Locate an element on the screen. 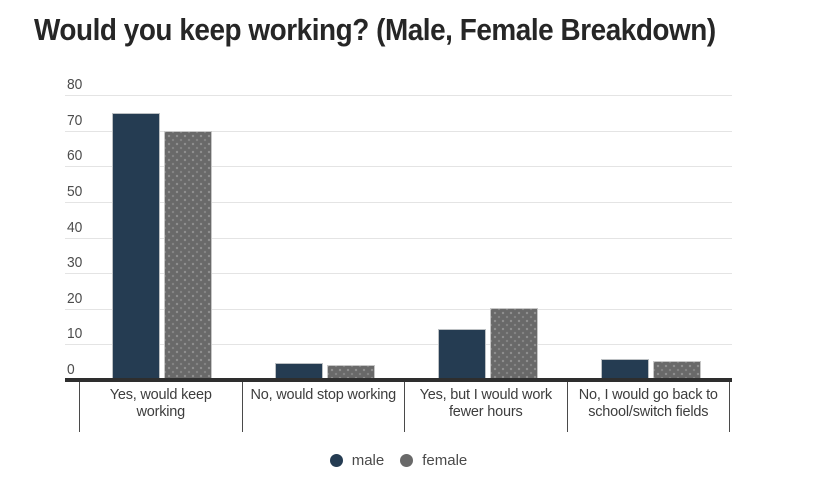 The image size is (832, 479). legend-label-female: female is located at coordinates (445, 460).